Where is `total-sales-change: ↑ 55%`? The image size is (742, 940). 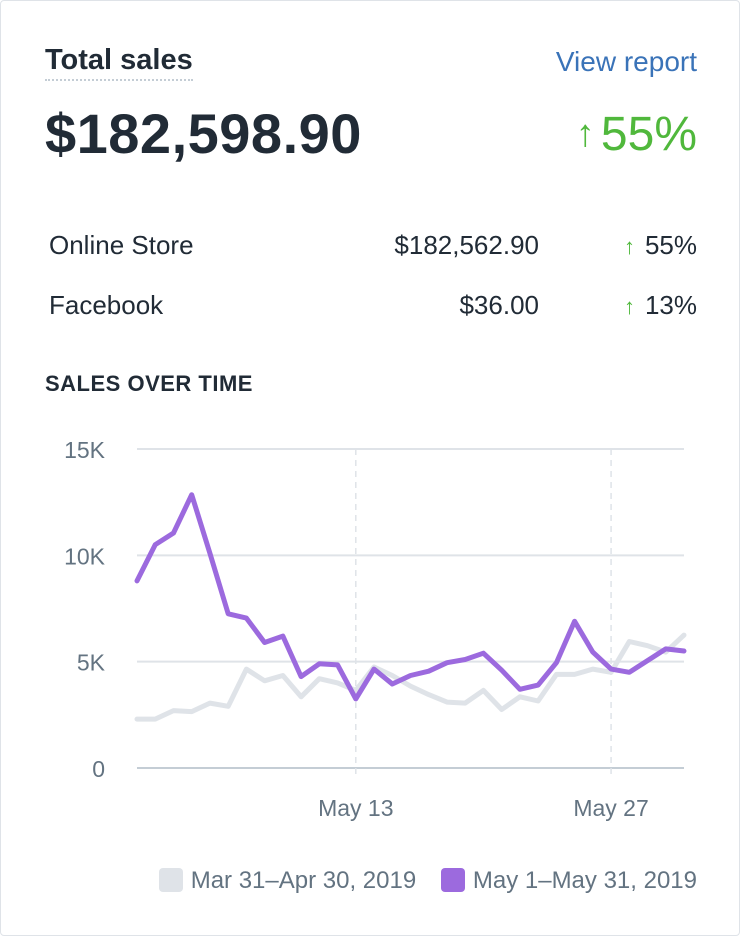
total-sales-change: ↑ 55% is located at coordinates (636, 134).